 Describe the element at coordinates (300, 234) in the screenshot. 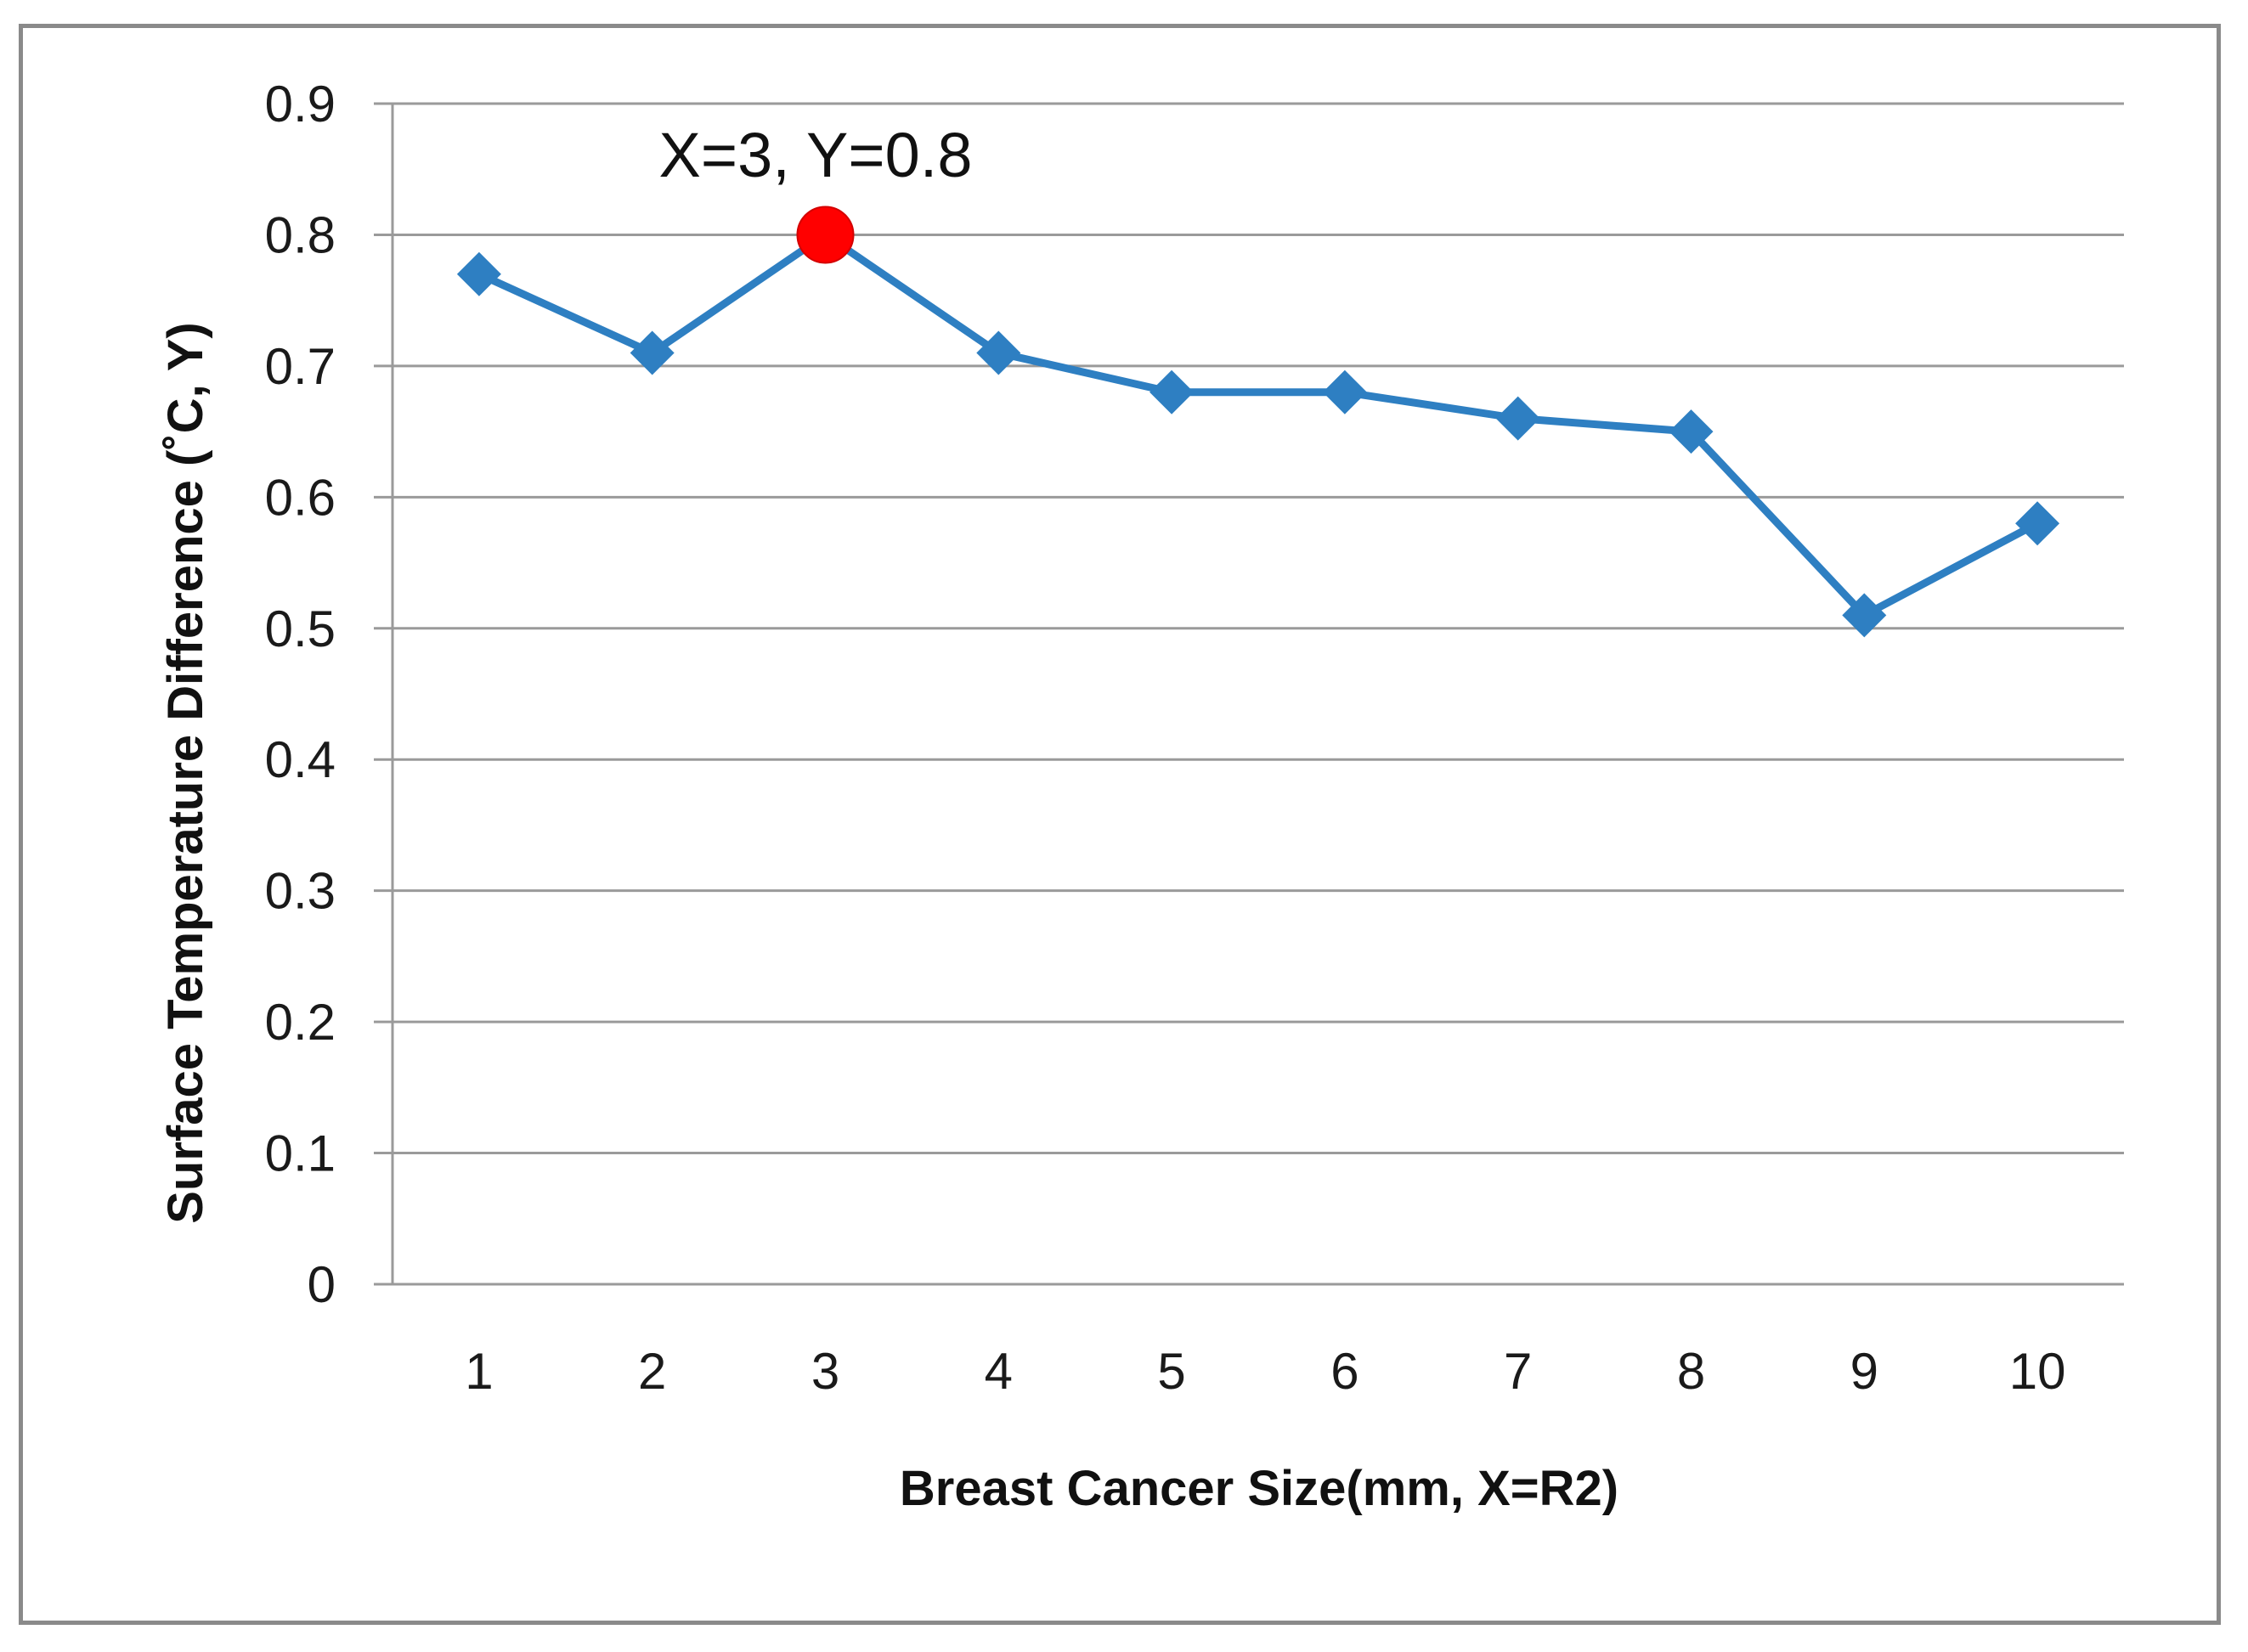

I see `y-tick-label: 0.8` at that location.